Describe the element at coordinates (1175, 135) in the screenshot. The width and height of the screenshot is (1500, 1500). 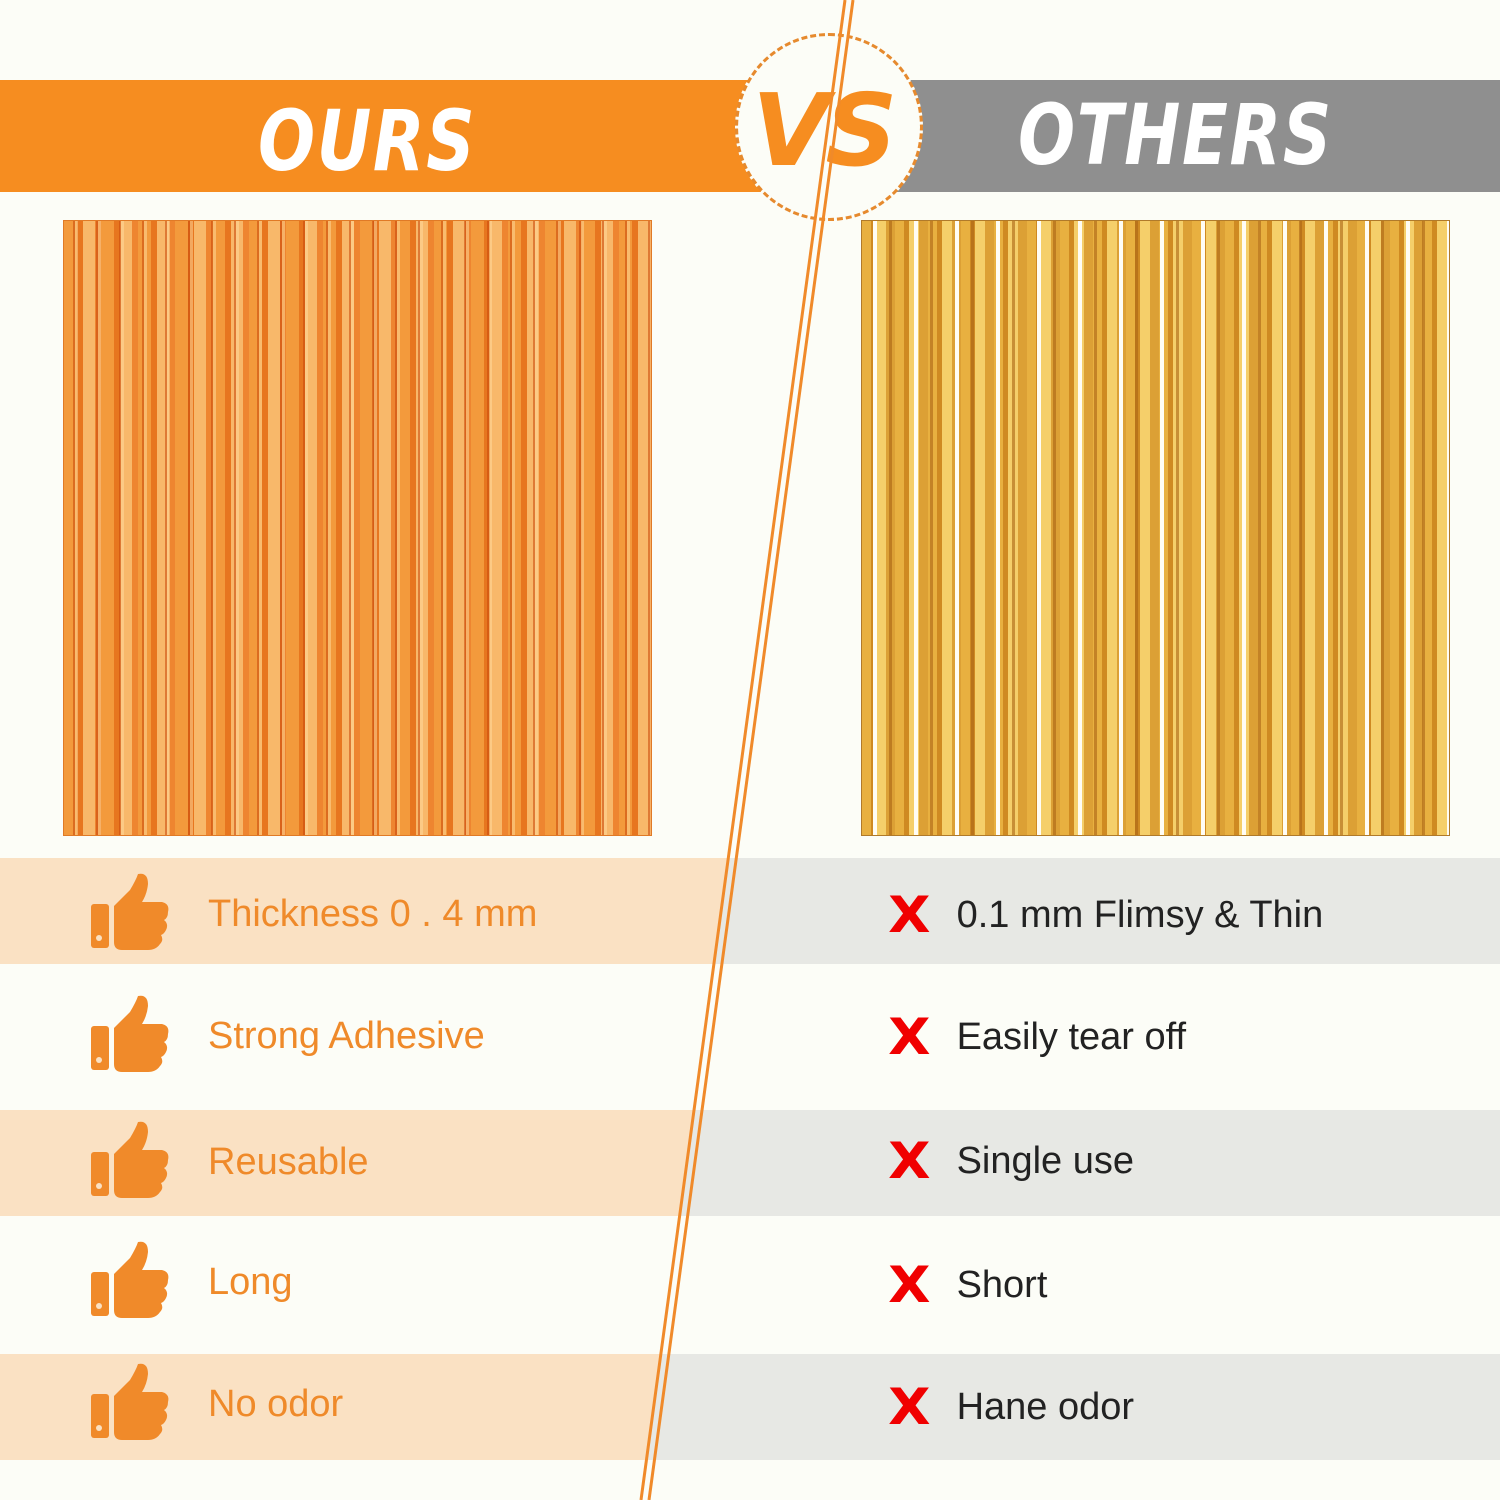
I see `others-title: OTHERS` at that location.